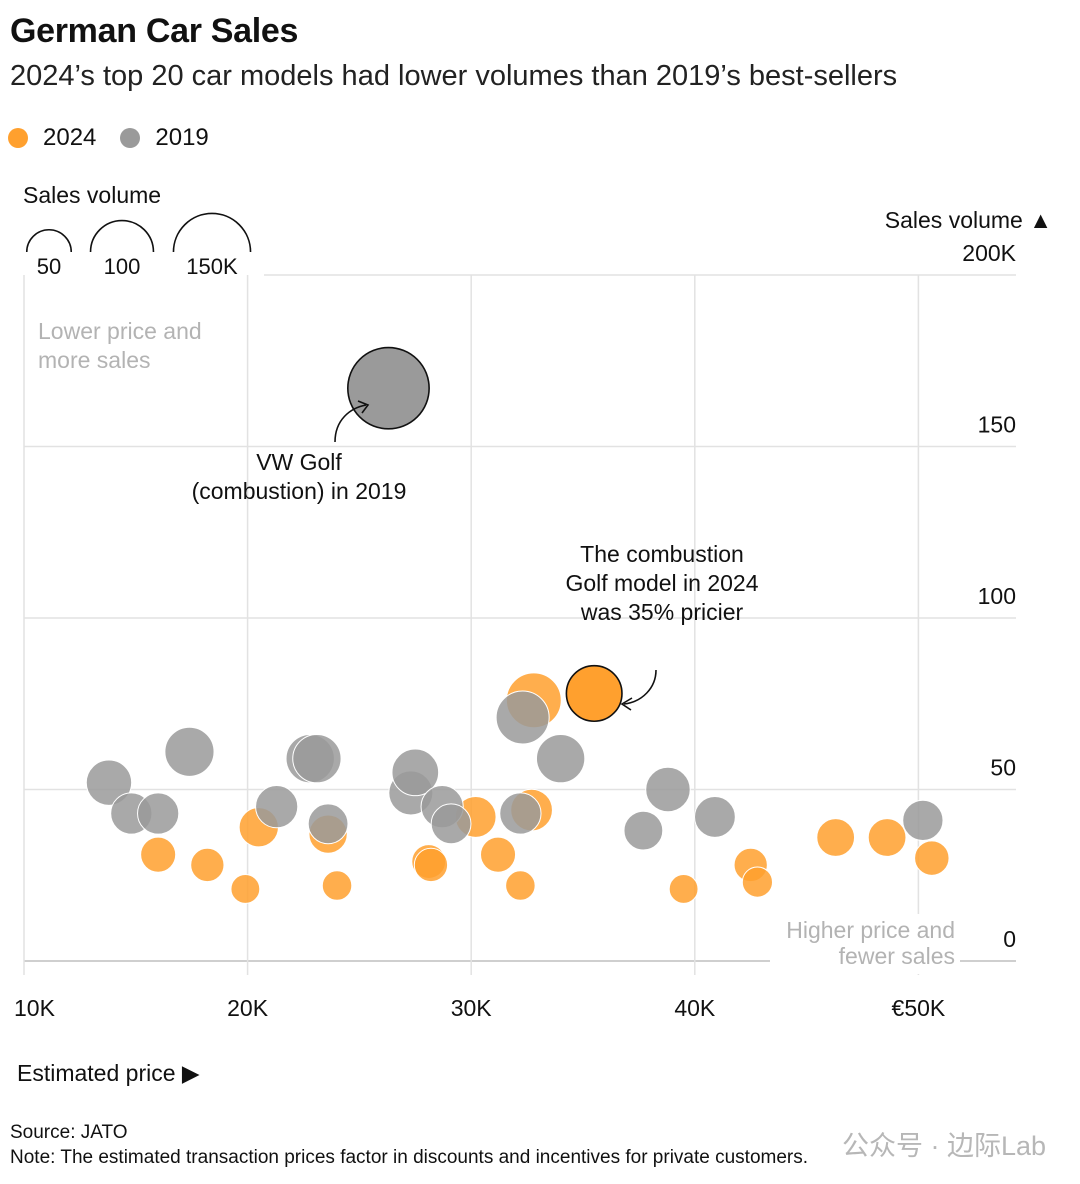 The width and height of the screenshot is (1080, 1184). Describe the element at coordinates (662, 612) in the screenshot. I see `annotation-golf-2024: was 35% pricier` at that location.